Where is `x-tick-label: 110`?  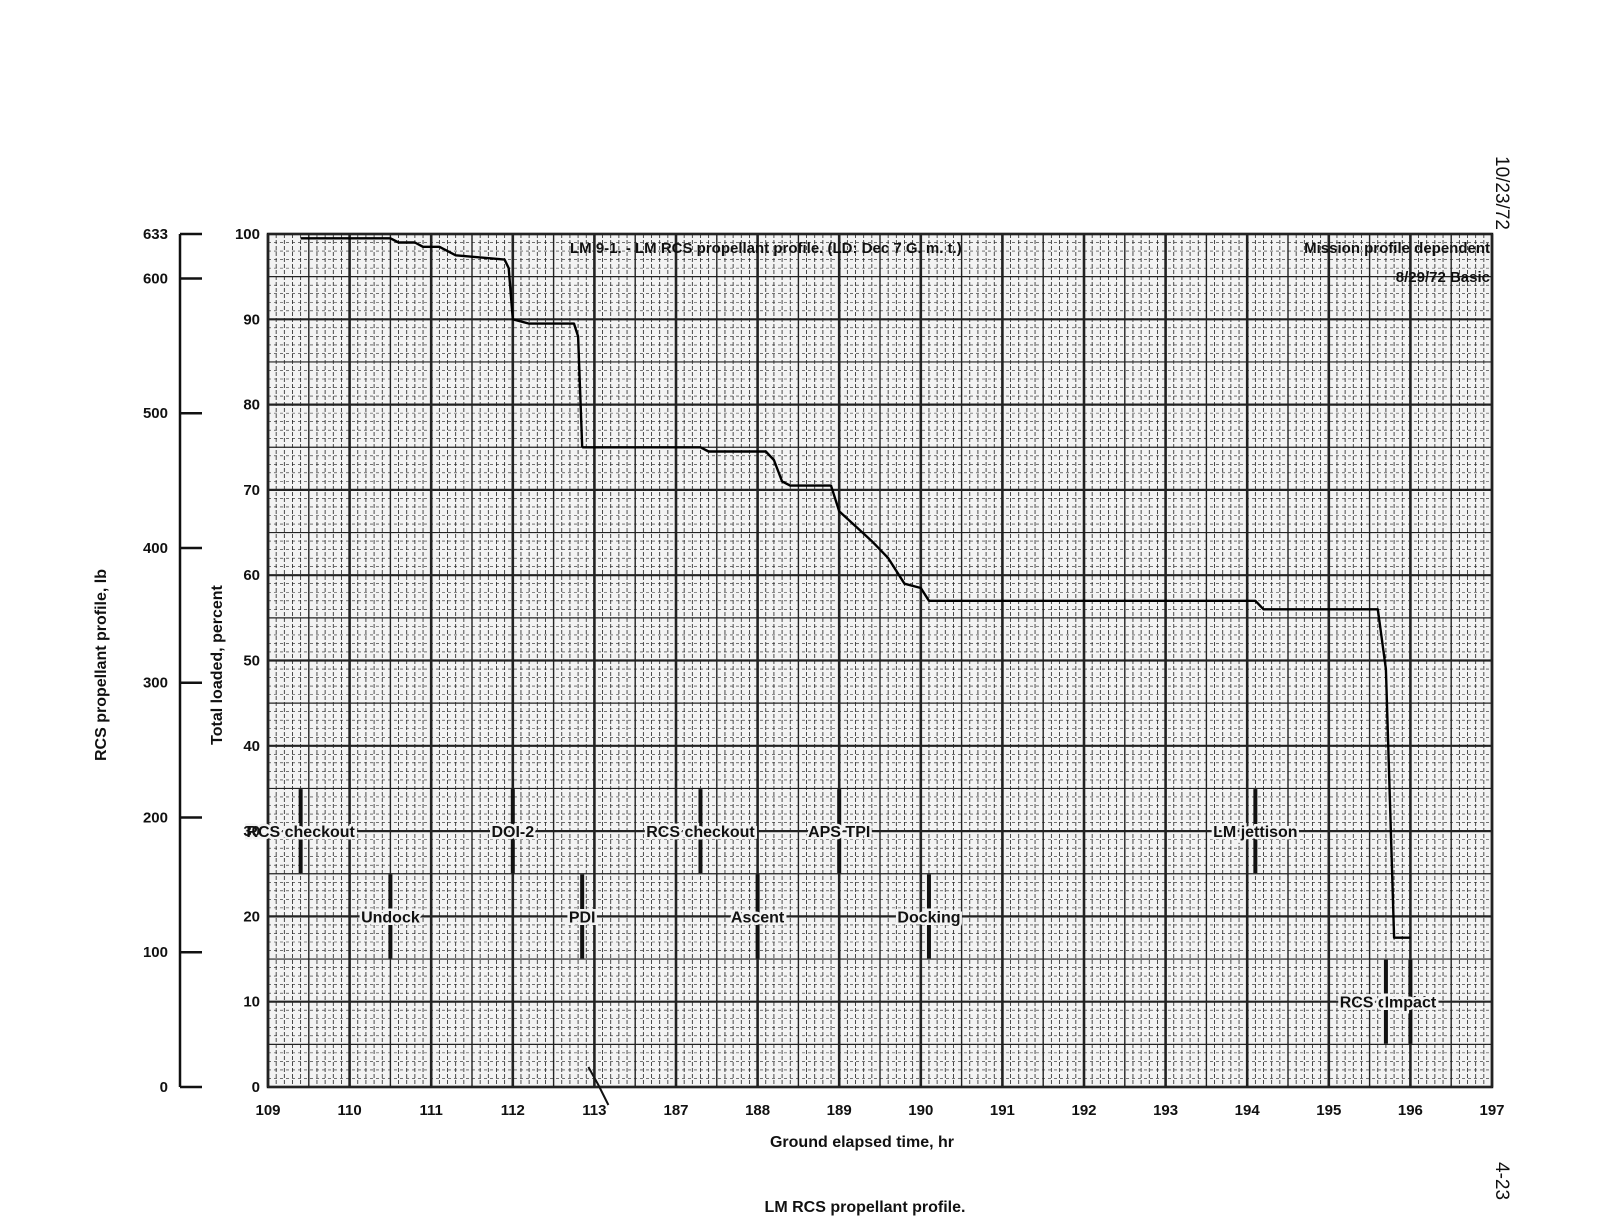 x-tick-label: 110 is located at coordinates (349, 1110).